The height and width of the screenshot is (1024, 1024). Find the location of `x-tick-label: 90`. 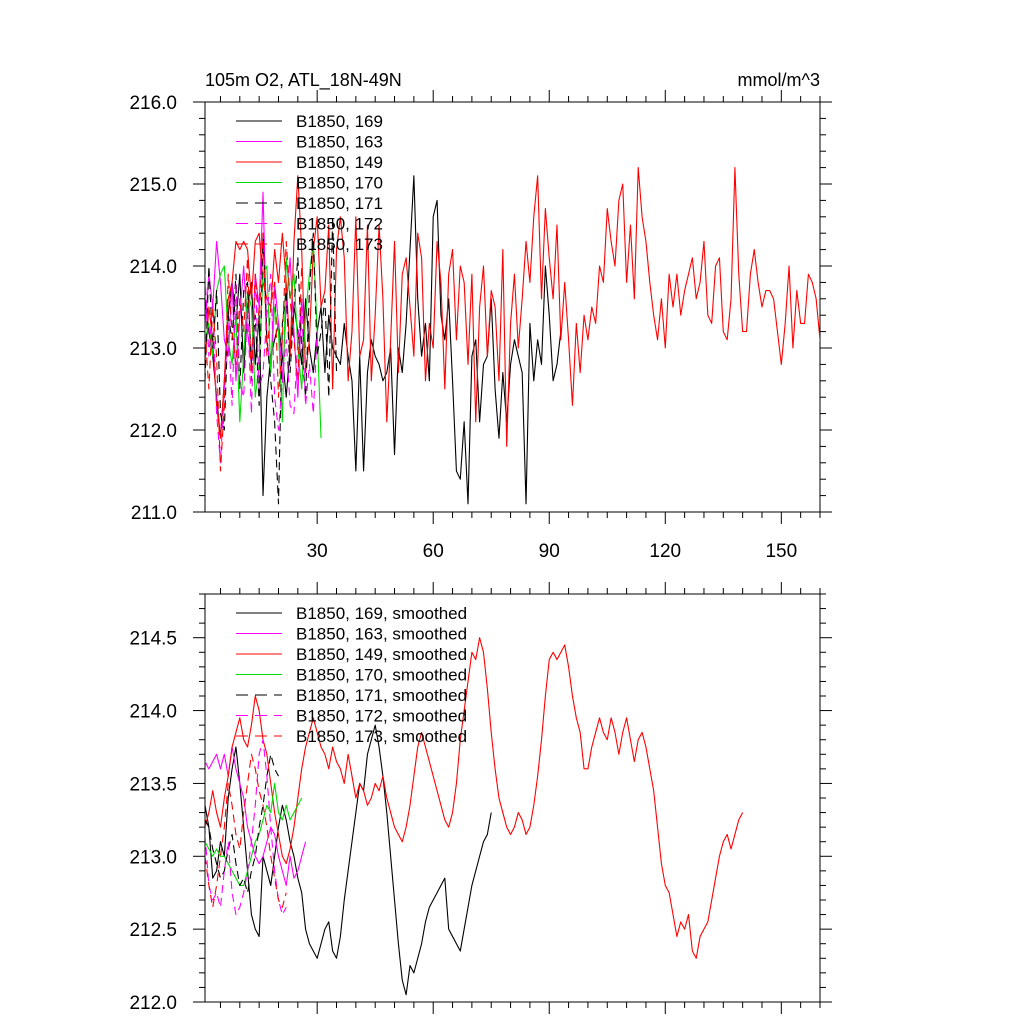

x-tick-label: 90 is located at coordinates (549, 551).